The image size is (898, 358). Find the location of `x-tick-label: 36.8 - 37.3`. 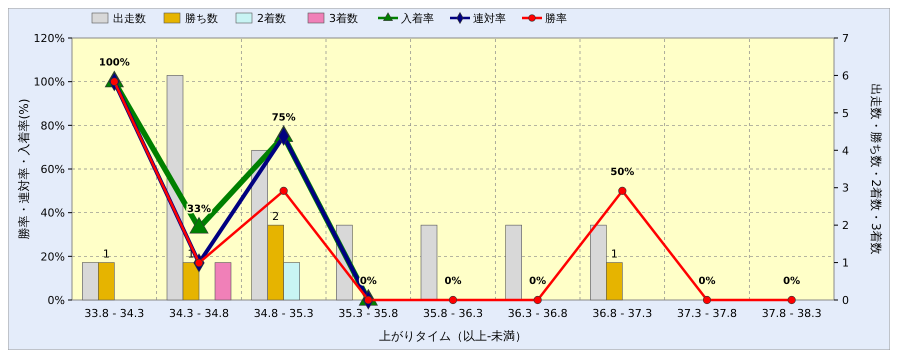

x-tick-label: 36.8 - 37.3 is located at coordinates (622, 313).